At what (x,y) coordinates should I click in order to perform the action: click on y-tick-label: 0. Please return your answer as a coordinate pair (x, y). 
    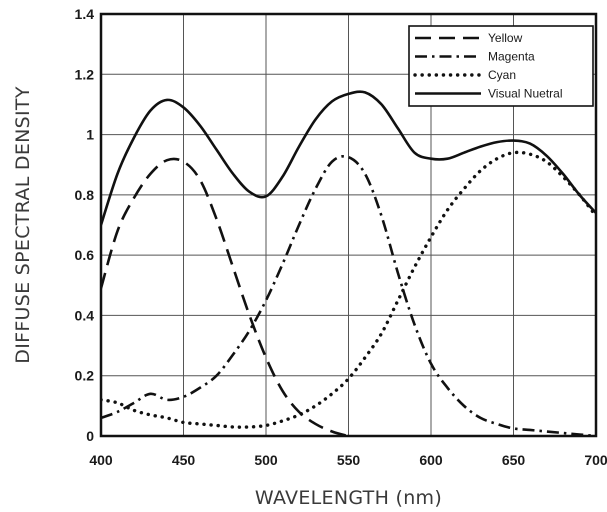
    Looking at the image, I should click on (90, 436).